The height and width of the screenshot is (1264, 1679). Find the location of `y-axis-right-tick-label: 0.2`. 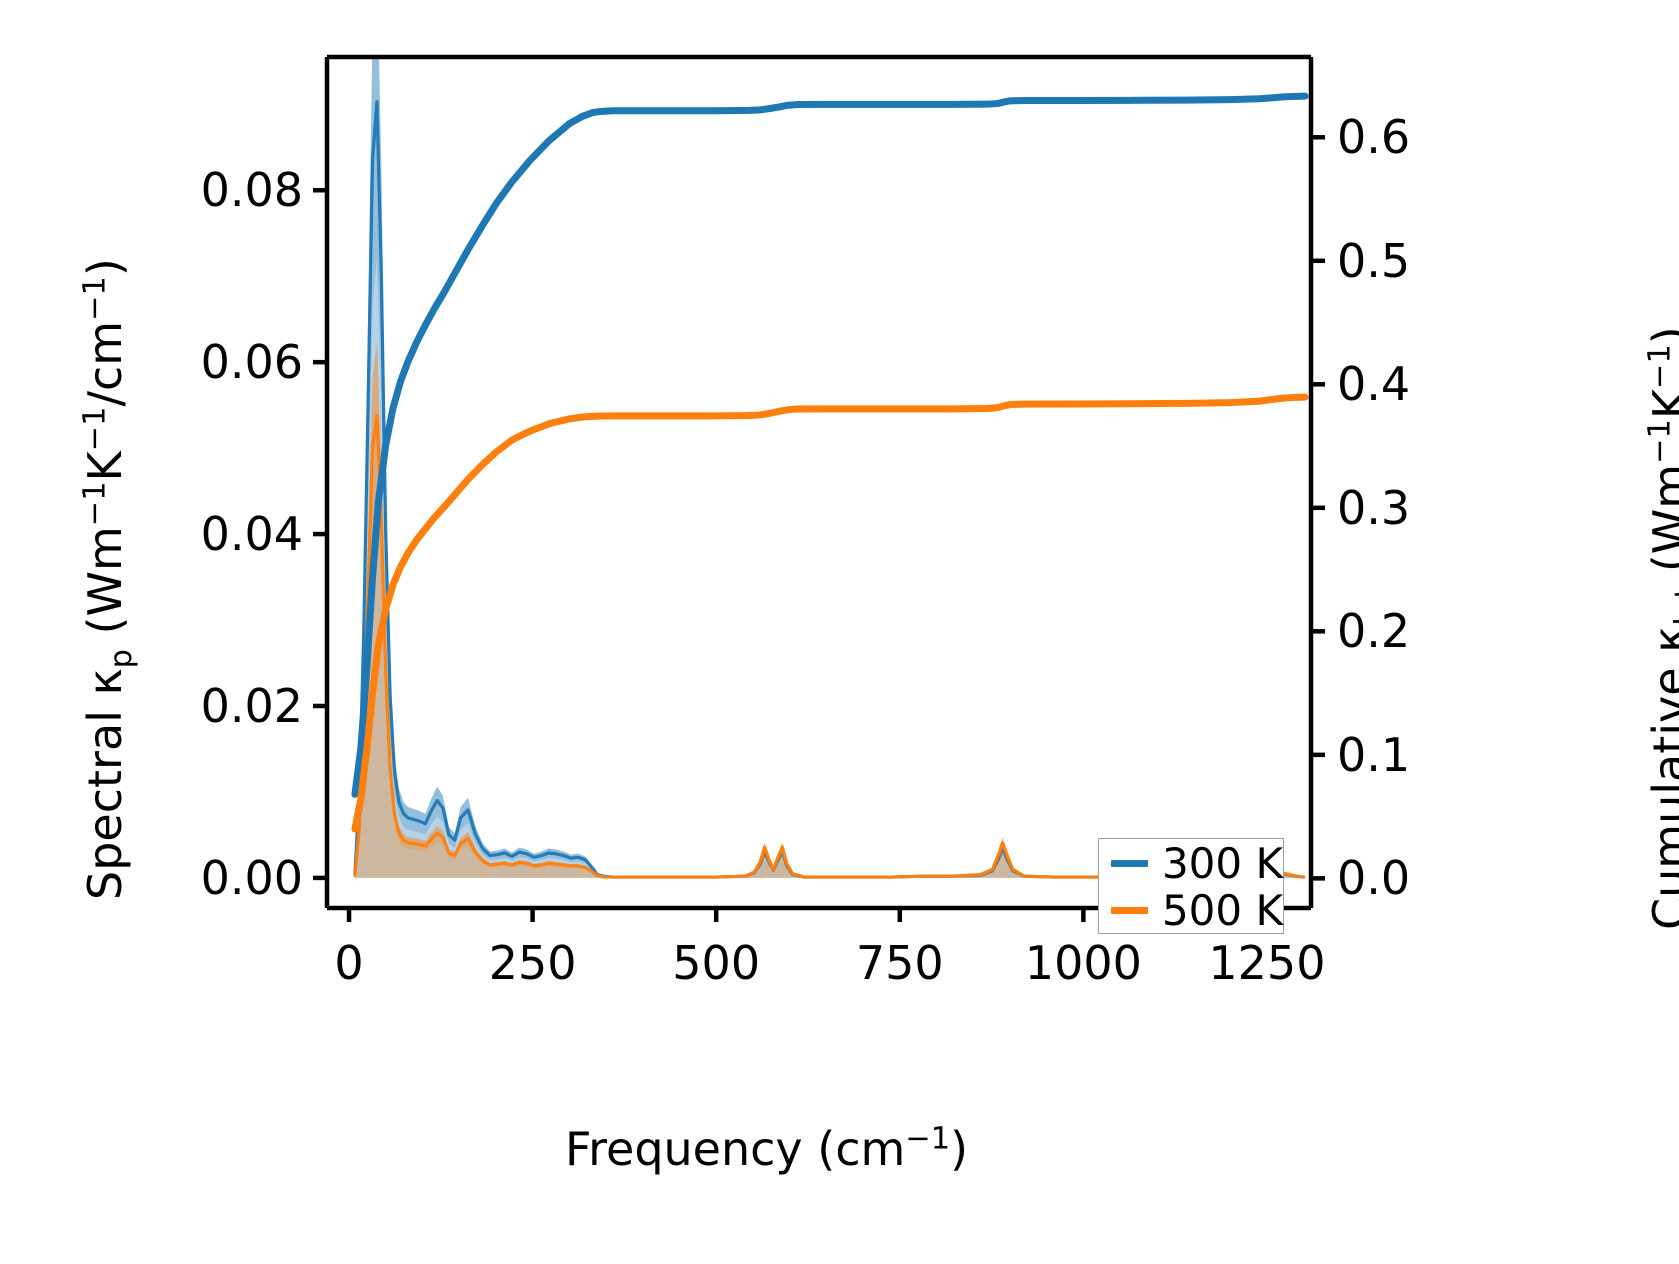

y-axis-right-tick-label: 0.2 is located at coordinates (1374, 631).